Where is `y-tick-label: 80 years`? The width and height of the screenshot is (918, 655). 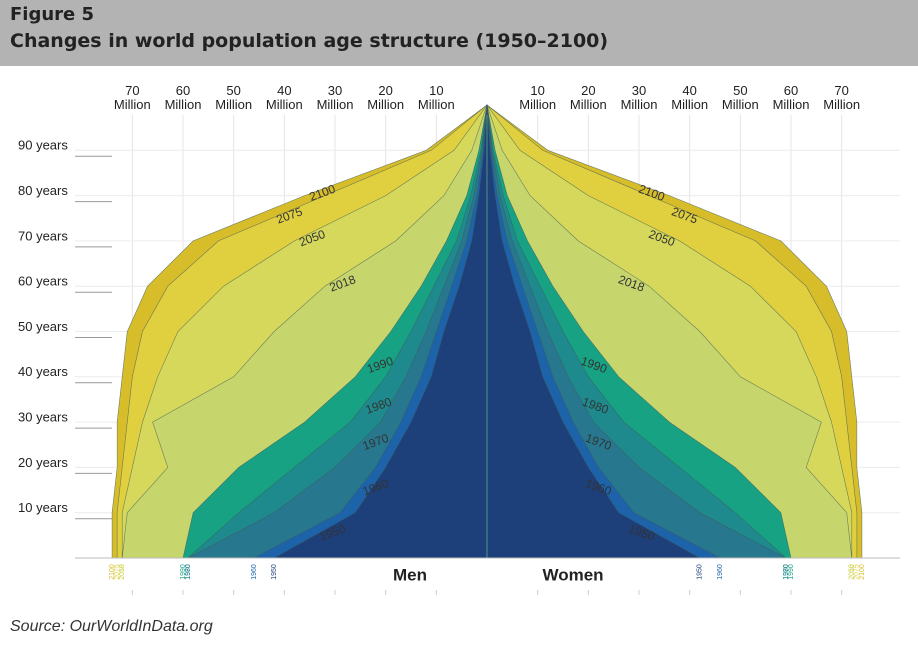
y-tick-label: 80 years is located at coordinates (43, 190).